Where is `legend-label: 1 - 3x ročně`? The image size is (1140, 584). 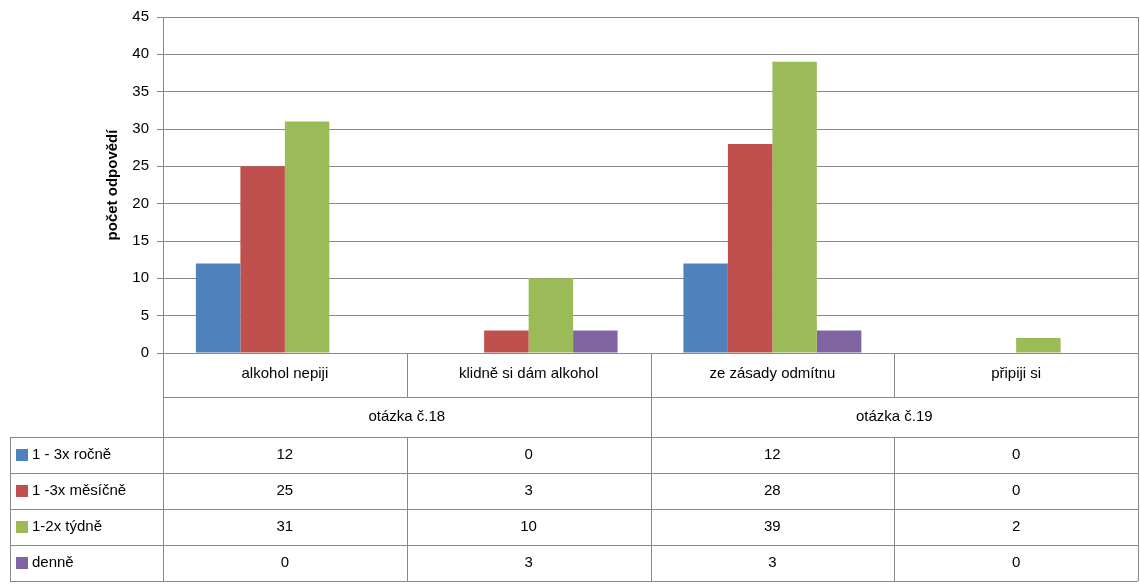
legend-label: 1 - 3x ročně is located at coordinates (72, 454).